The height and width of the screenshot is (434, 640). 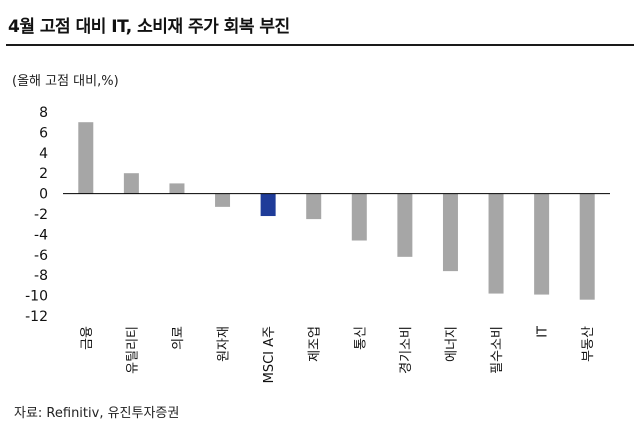 What do you see at coordinates (451, 344) in the screenshot?
I see `x-category-label: 에너지` at bounding box center [451, 344].